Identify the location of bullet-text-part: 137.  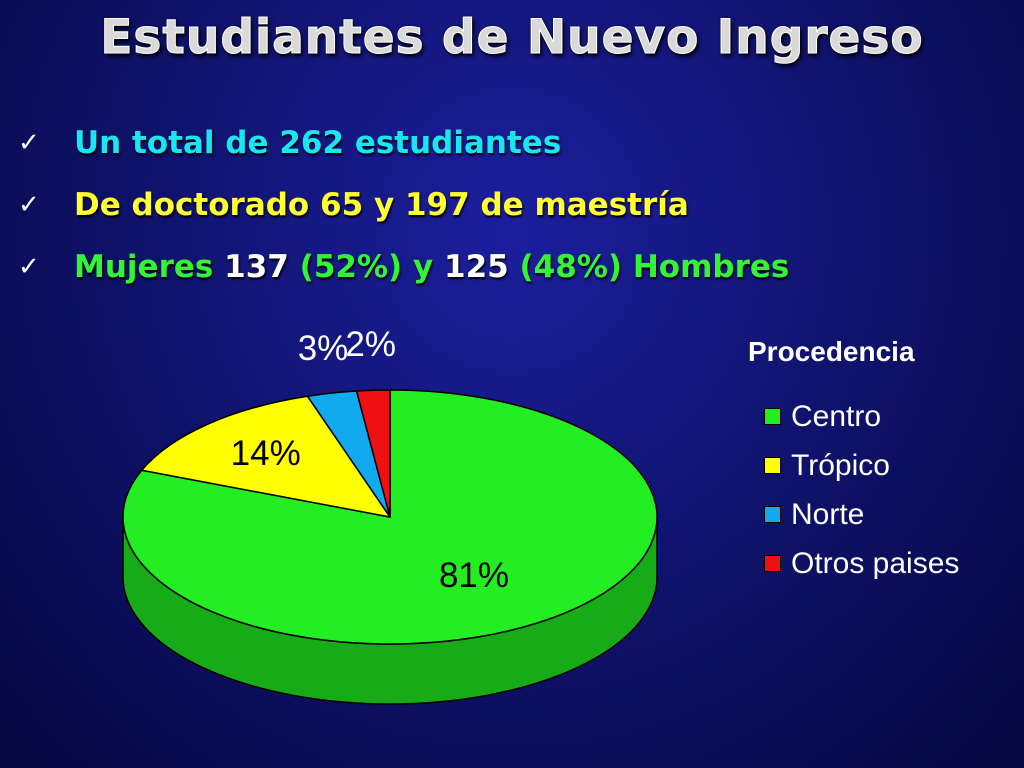
(262, 267).